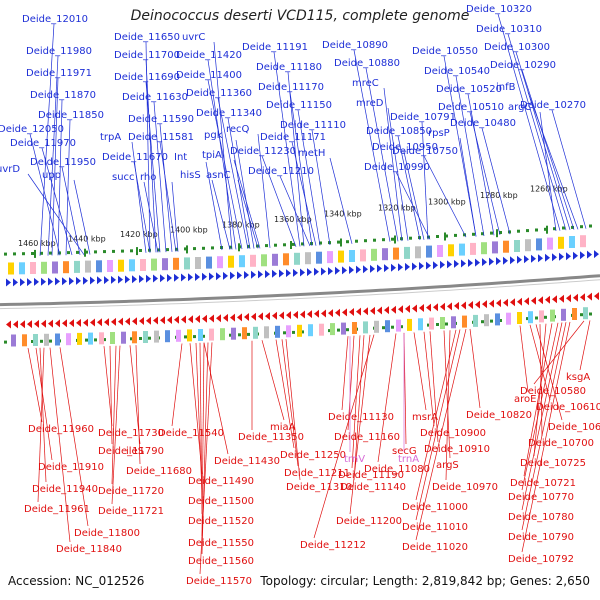  I want to click on forward-gene-label: Deide_11150, so click(299, 105).